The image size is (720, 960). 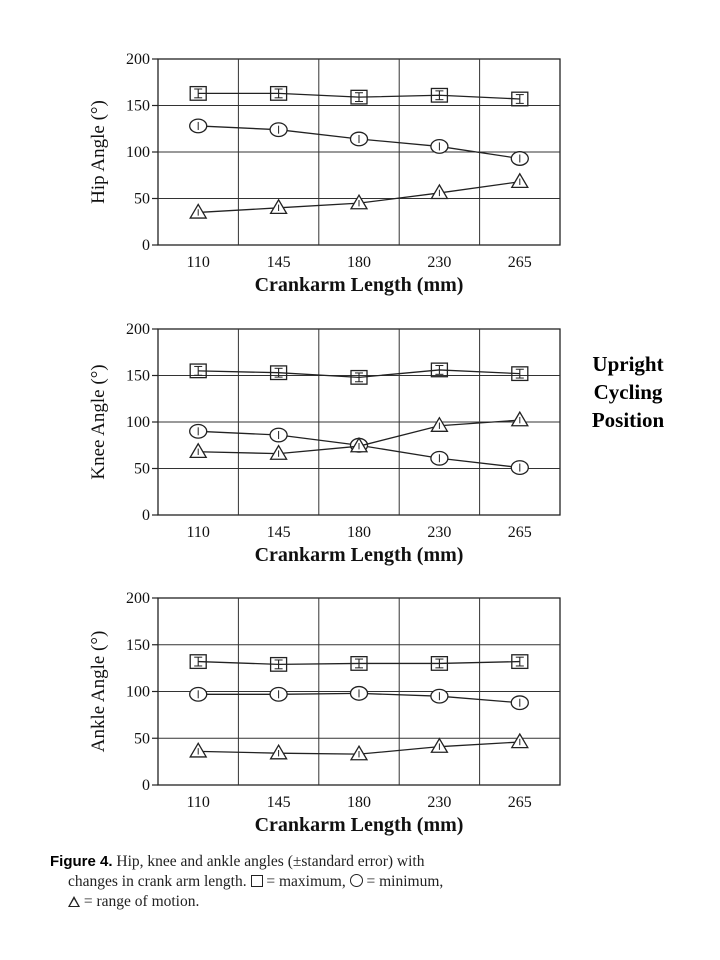 What do you see at coordinates (74, 901) in the screenshot?
I see `triangle-marker-icon` at bounding box center [74, 901].